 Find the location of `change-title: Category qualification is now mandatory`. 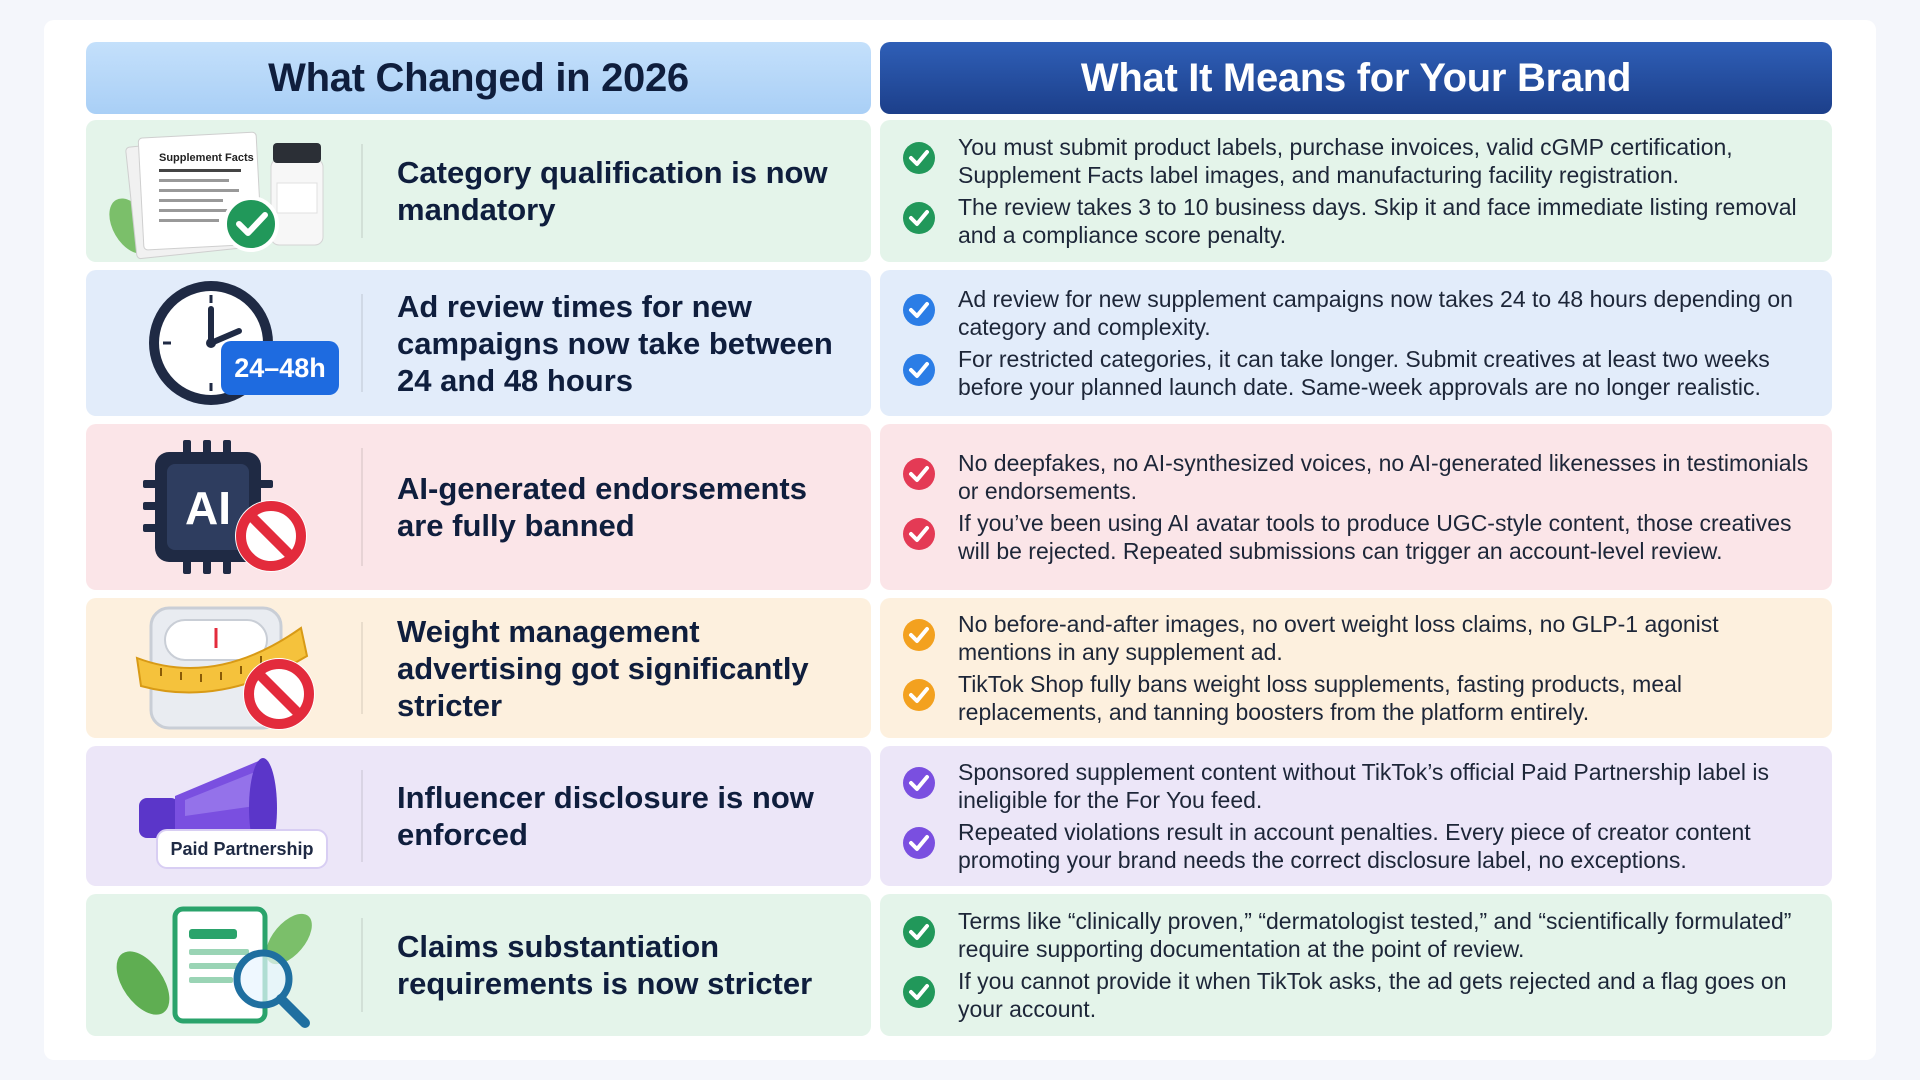

change-title: Category qualification is now mandatory is located at coordinates (612, 191).